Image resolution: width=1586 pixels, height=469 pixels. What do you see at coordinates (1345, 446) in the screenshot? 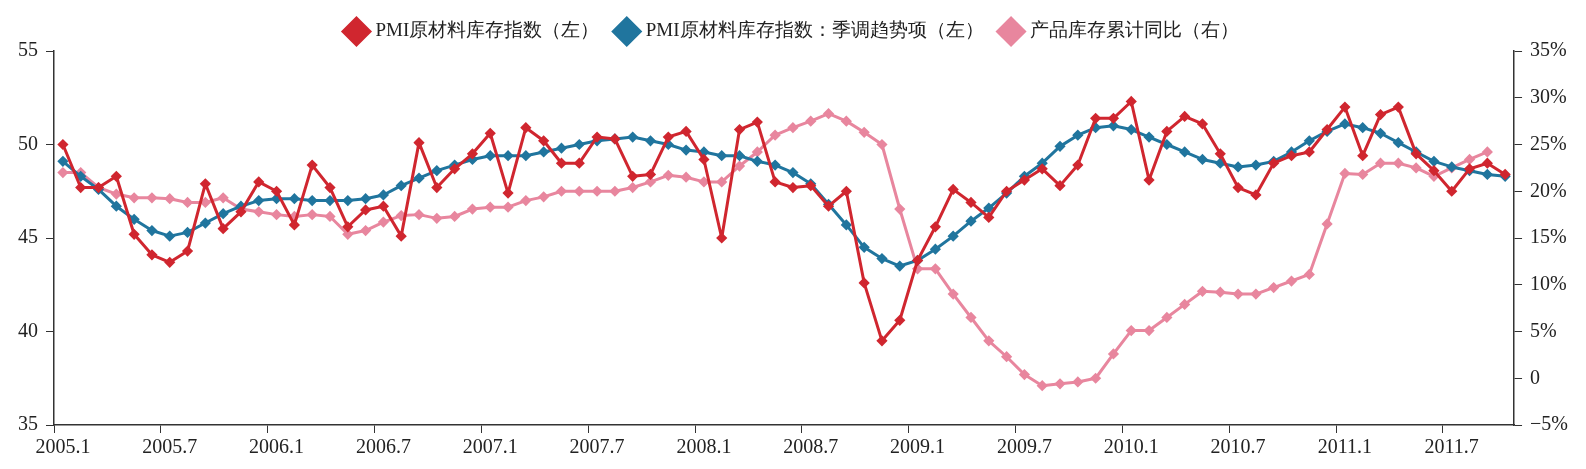
I see `x-tick-label: 2011.1` at bounding box center [1345, 446].